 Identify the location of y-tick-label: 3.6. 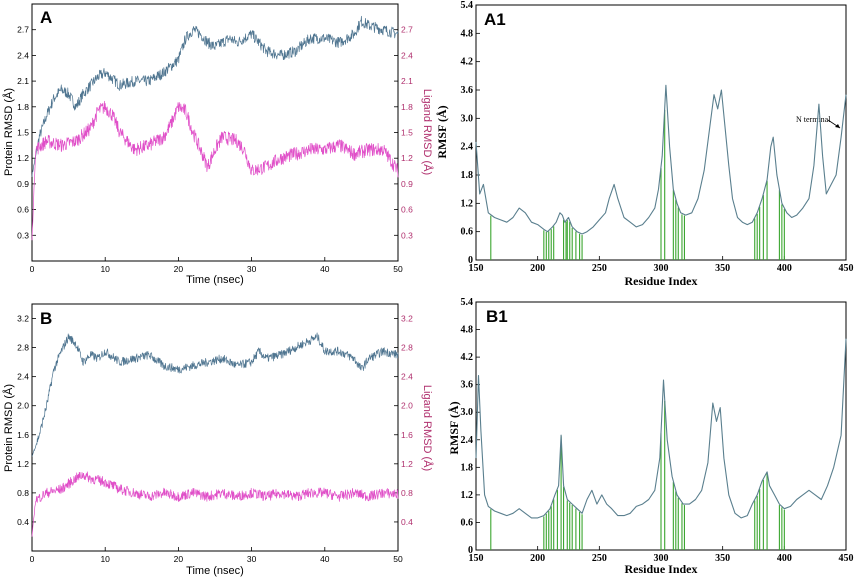
(467, 385).